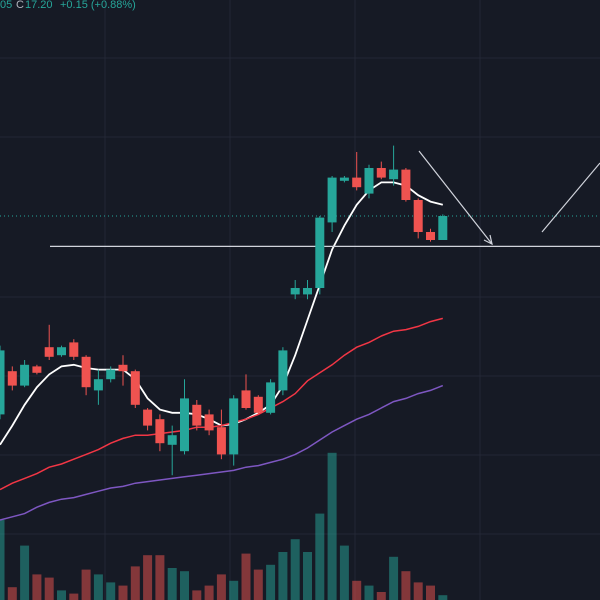 The image size is (600, 600). What do you see at coordinates (300, 231) in the screenshot?
I see `level-layer` at bounding box center [300, 231].